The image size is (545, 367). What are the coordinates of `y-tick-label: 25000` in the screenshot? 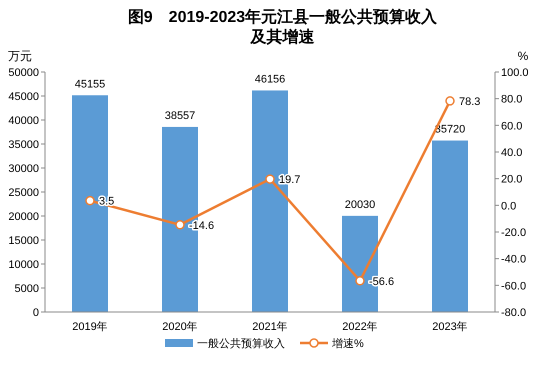 It's located at (23, 193).